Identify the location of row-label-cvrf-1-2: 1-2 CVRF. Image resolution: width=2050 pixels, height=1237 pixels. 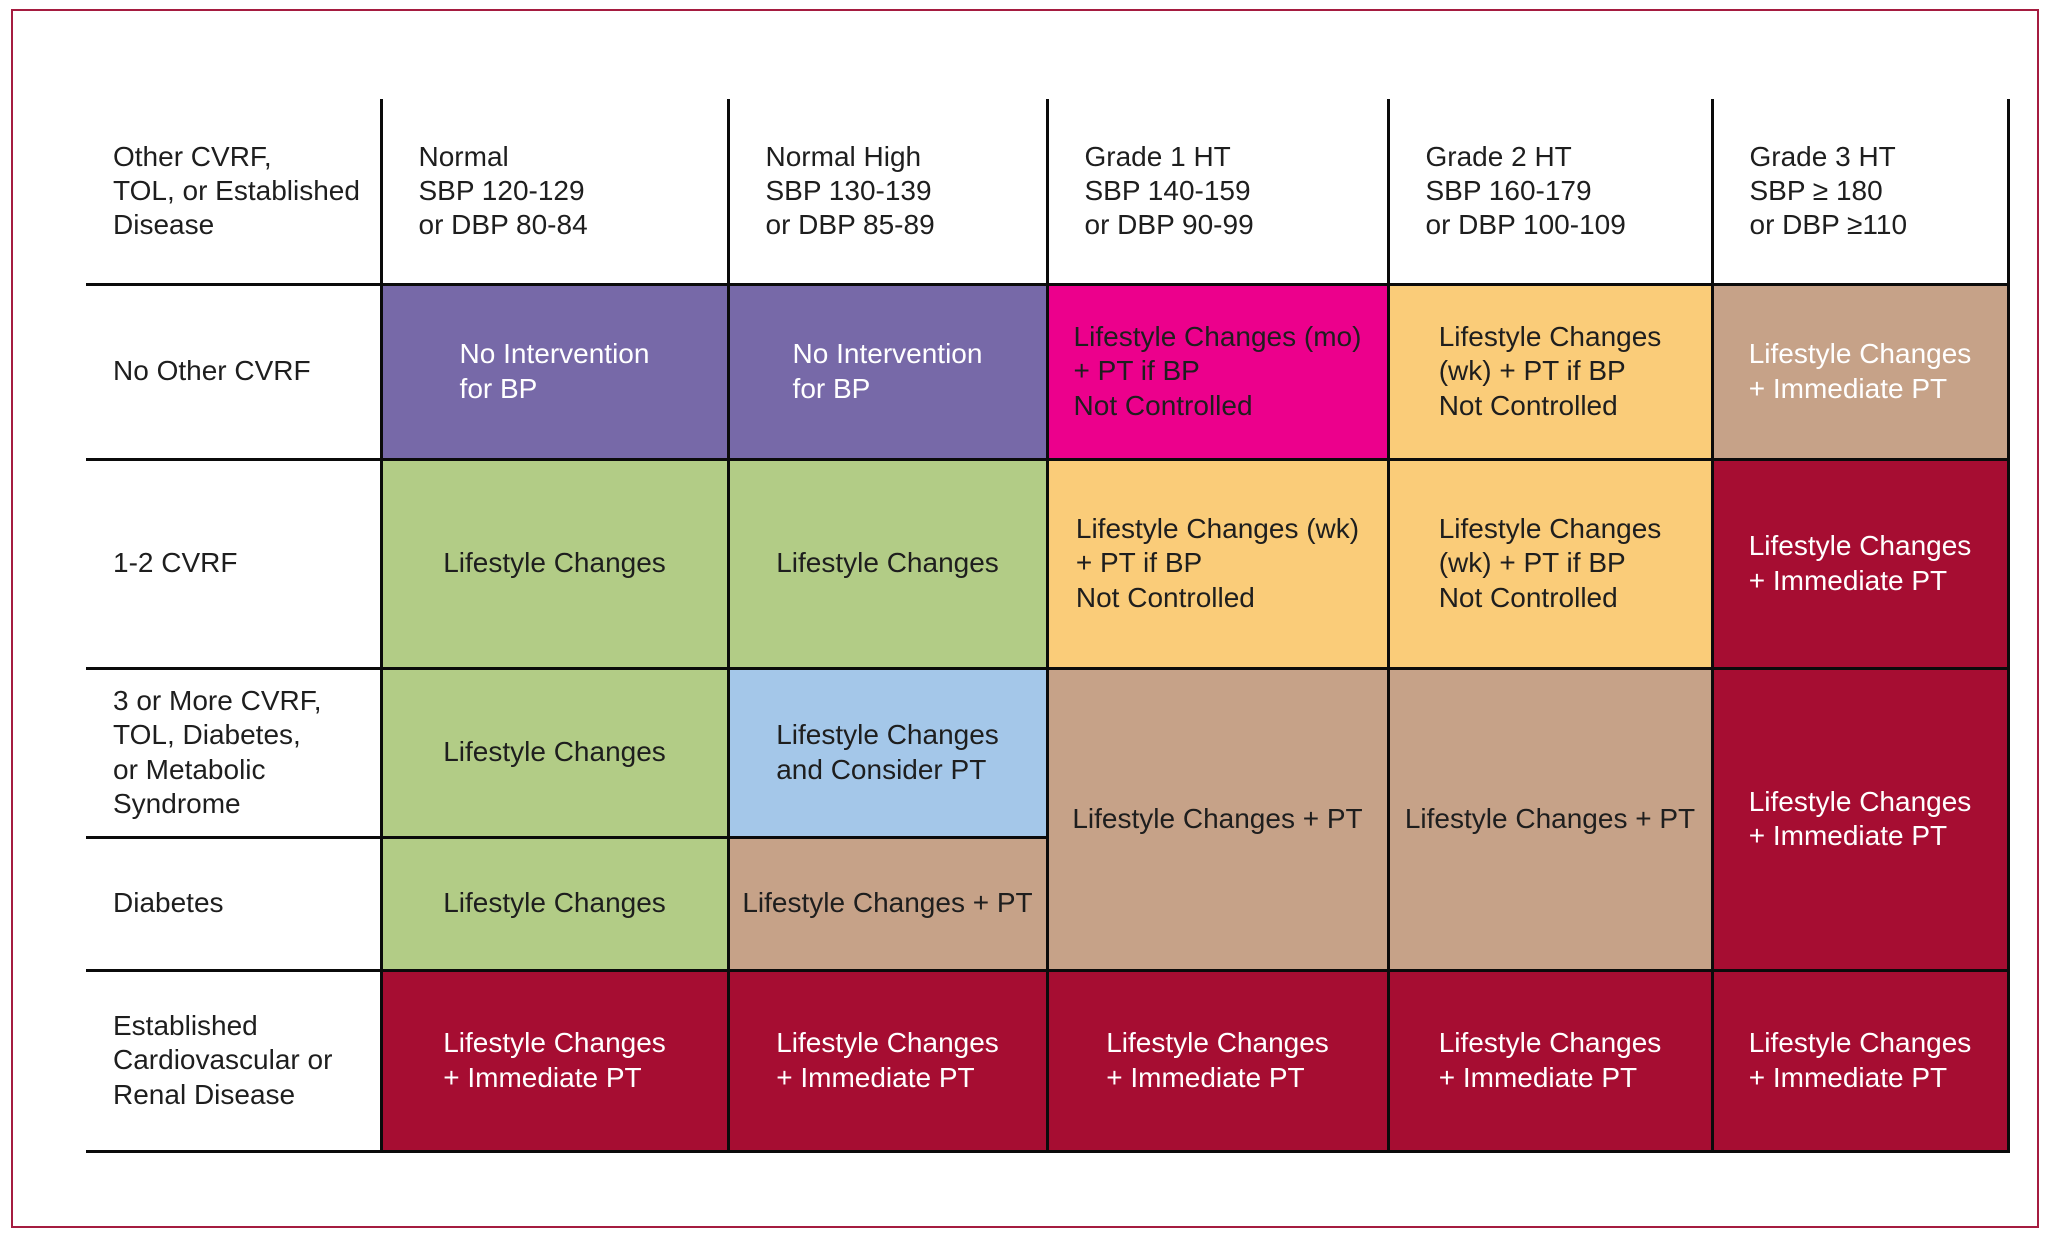
(234, 563).